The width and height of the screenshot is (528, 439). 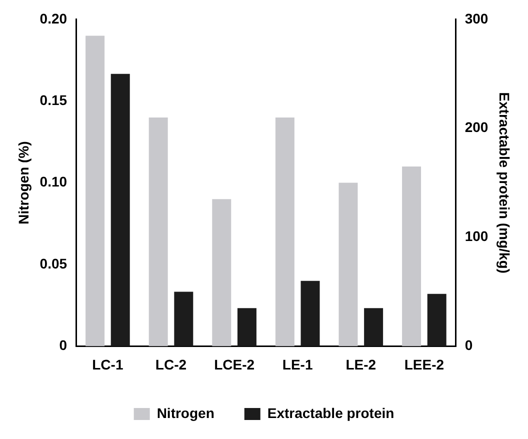 What do you see at coordinates (476, 236) in the screenshot?
I see `y2-tick-label: 100` at bounding box center [476, 236].